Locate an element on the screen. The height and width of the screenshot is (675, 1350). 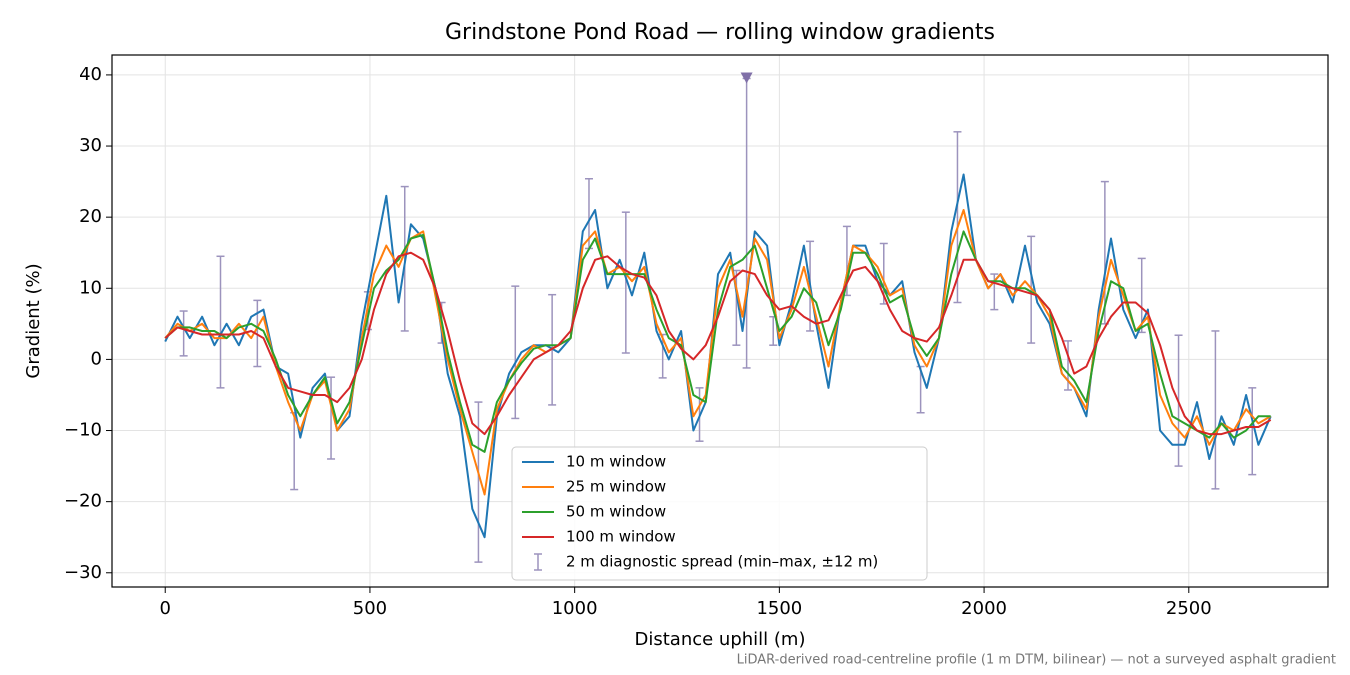
y-tick-label: 0 is located at coordinates (96, 358).